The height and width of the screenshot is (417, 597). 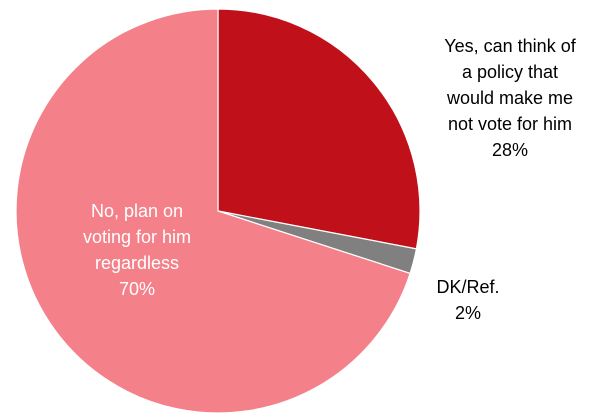 What do you see at coordinates (137, 263) in the screenshot?
I see `slice-label-line: regardless` at bounding box center [137, 263].